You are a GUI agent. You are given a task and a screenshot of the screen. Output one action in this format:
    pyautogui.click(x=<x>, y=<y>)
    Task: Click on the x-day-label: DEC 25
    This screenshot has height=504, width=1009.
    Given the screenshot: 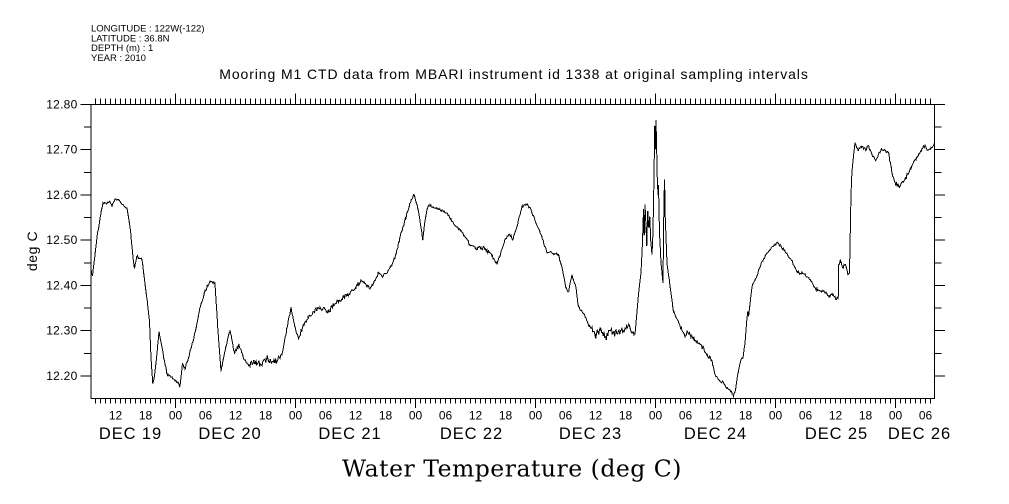 What is the action you would take?
    pyautogui.click(x=836, y=434)
    